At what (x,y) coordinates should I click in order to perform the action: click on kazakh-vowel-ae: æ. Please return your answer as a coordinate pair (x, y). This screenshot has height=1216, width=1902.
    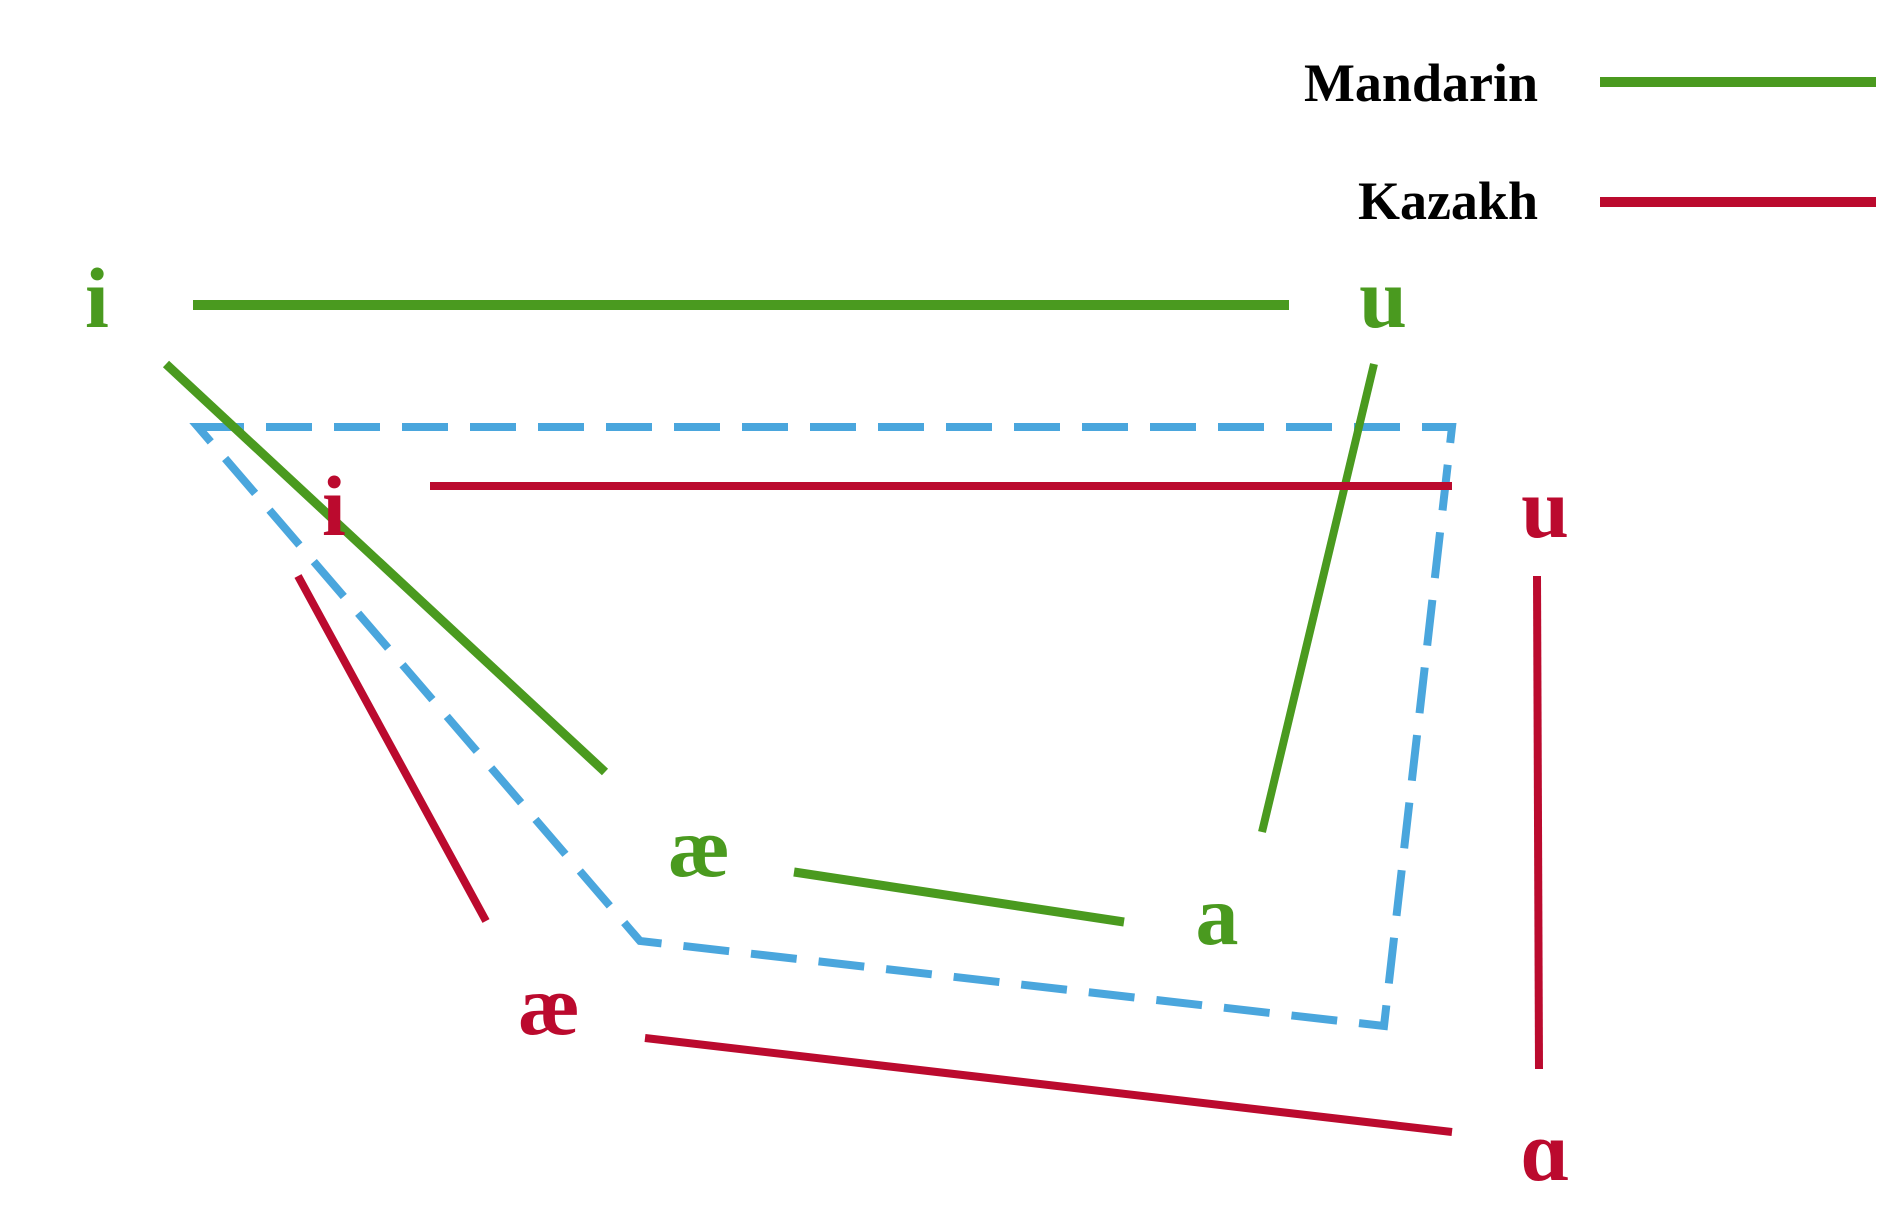
    Looking at the image, I should click on (549, 1005).